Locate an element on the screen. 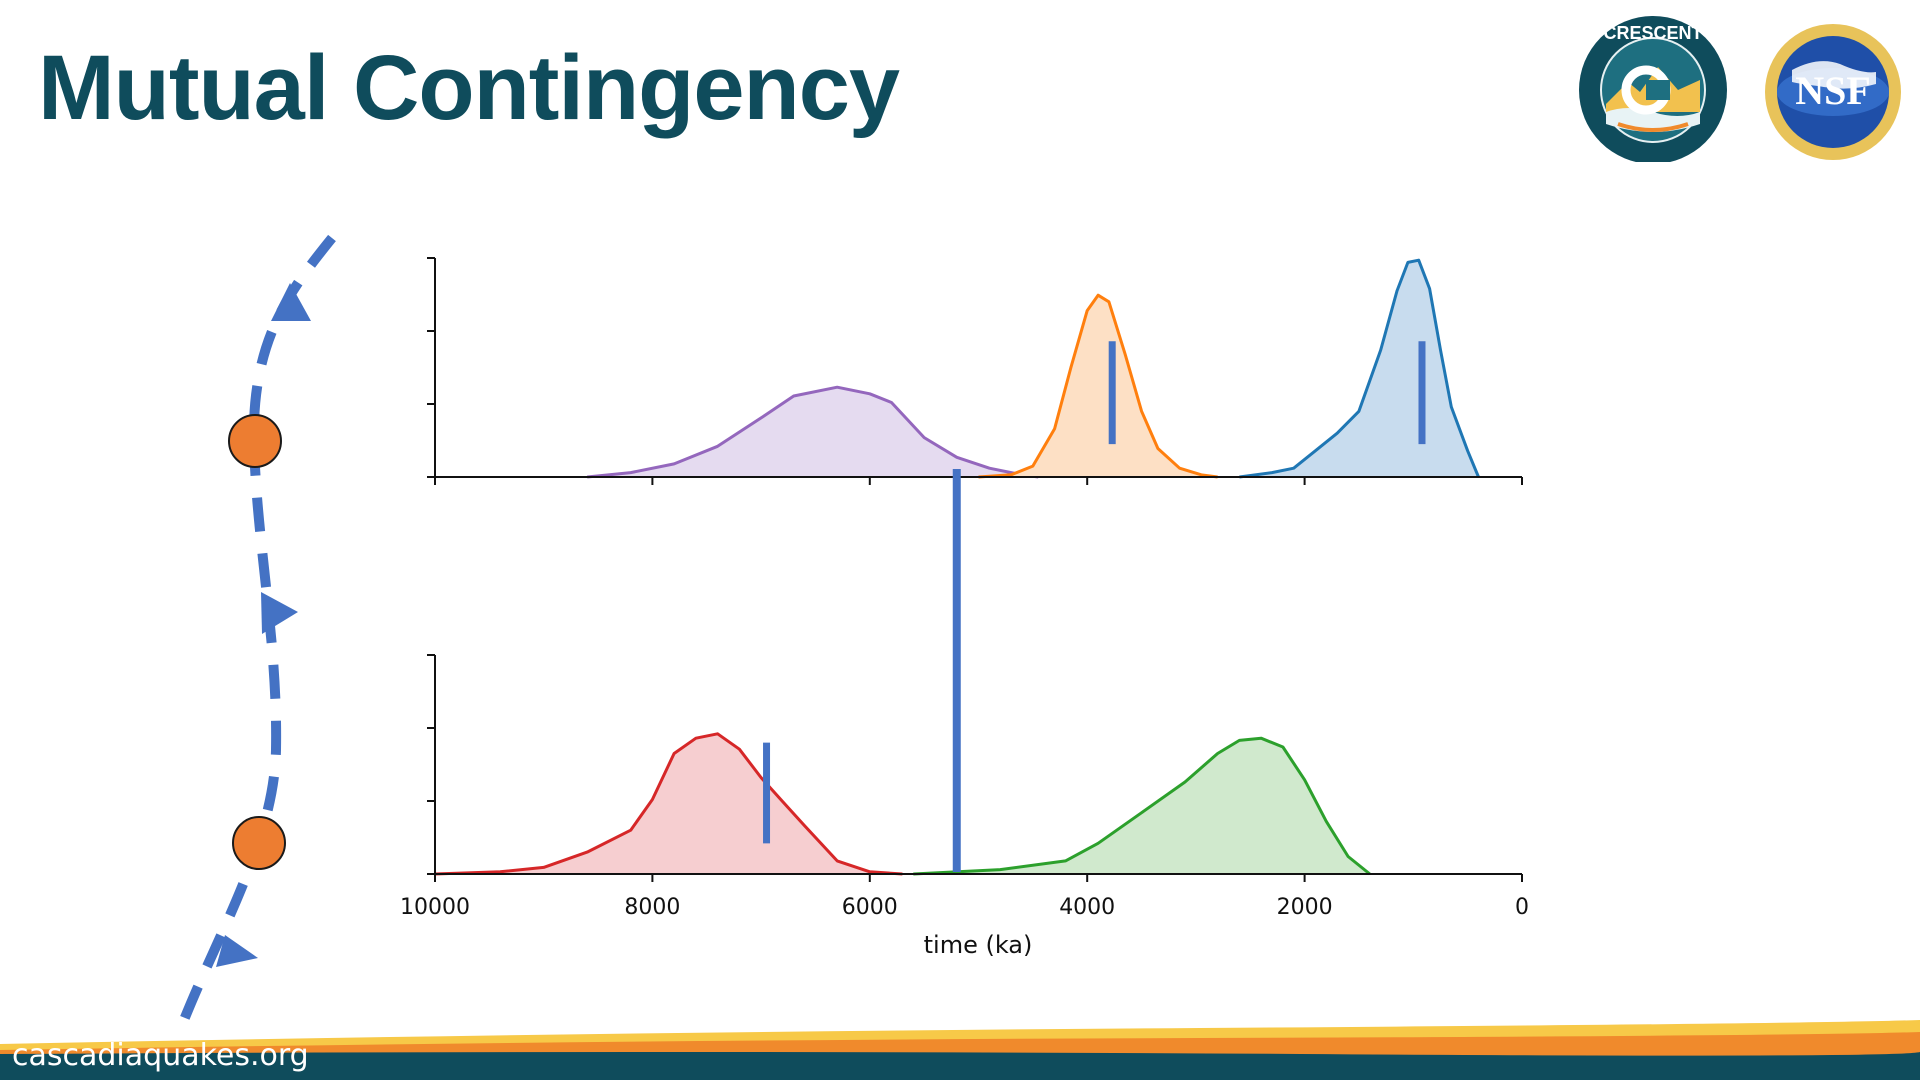 This screenshot has width=1920, height=1080. event-marker-upper is located at coordinates (255, 441).